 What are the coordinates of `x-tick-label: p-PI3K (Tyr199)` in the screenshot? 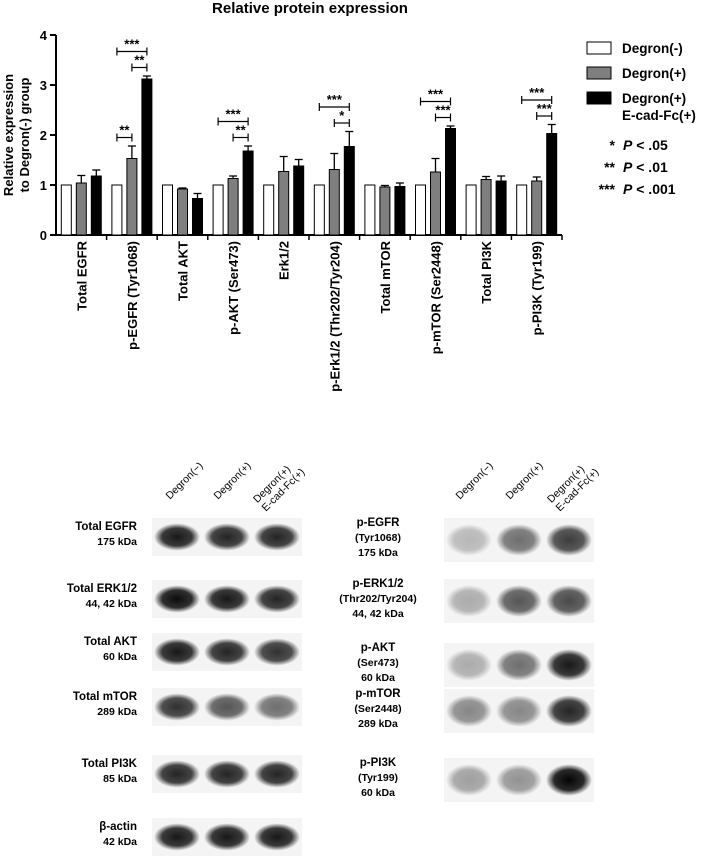 It's located at (537, 288).